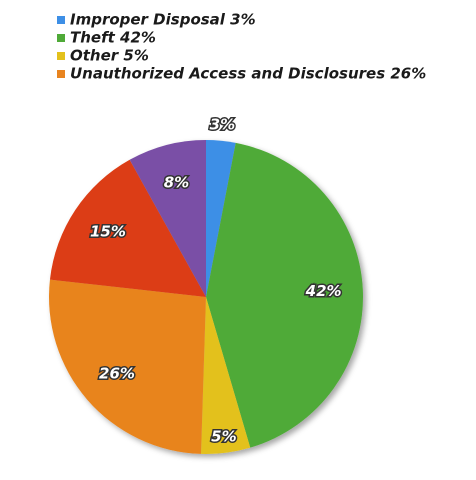  What do you see at coordinates (113, 38) in the screenshot?
I see `legend-label: Theft 42%` at bounding box center [113, 38].